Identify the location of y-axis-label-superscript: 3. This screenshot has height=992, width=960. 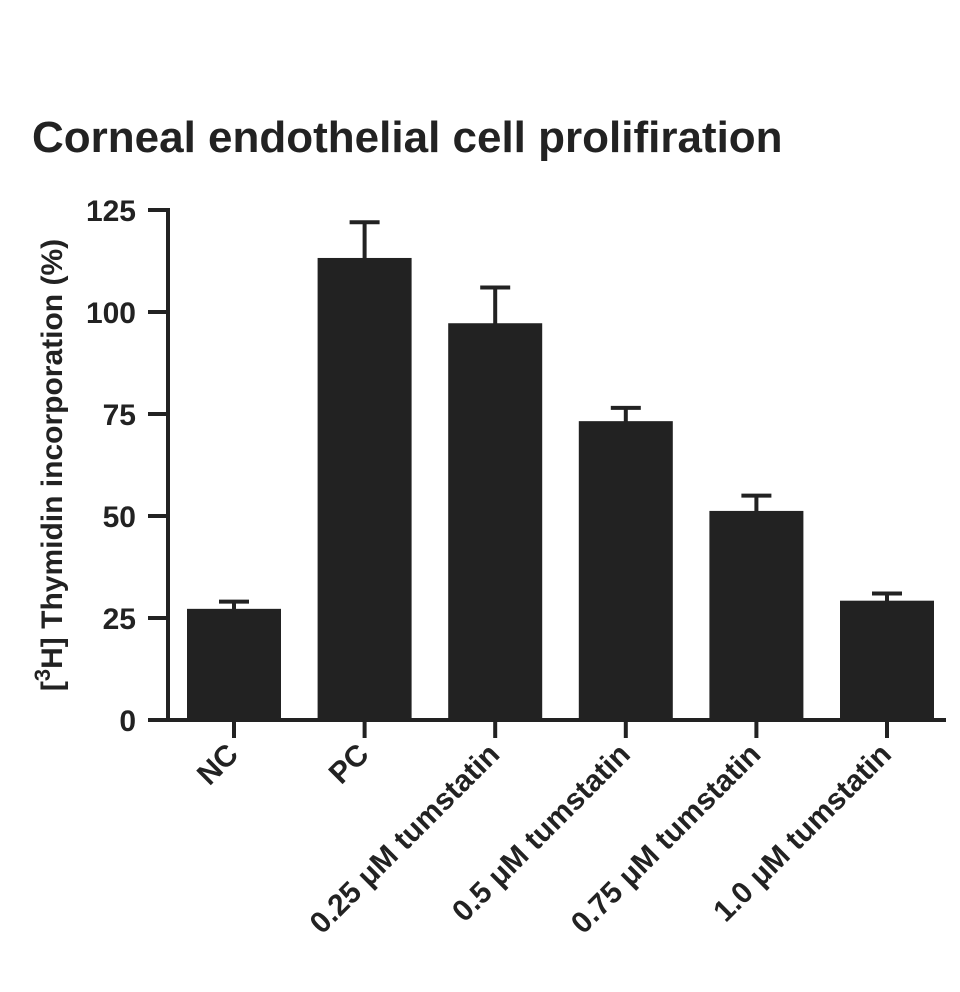
(42, 675).